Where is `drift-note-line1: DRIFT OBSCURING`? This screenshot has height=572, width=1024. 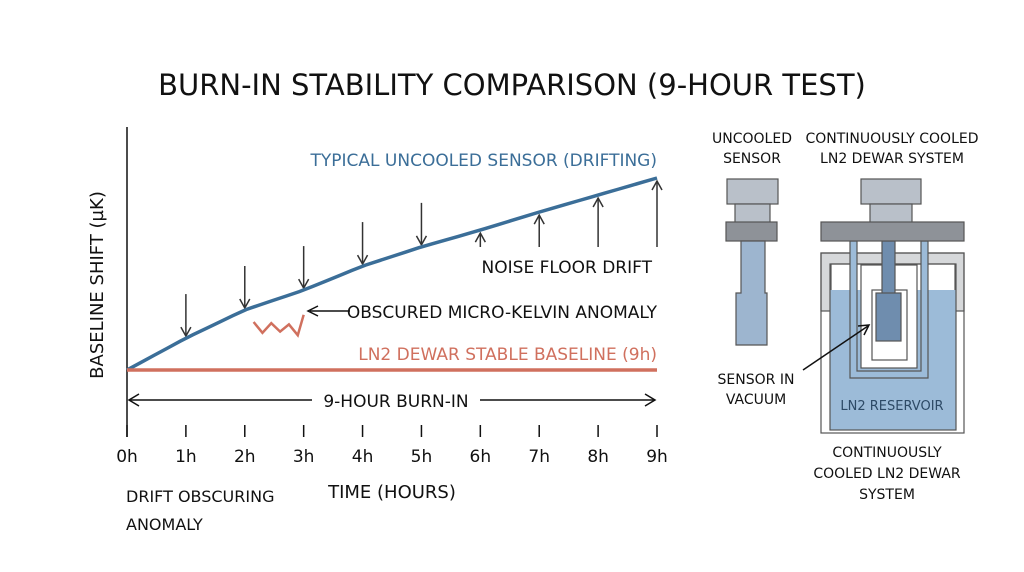 drift-note-line1: DRIFT OBSCURING is located at coordinates (200, 496).